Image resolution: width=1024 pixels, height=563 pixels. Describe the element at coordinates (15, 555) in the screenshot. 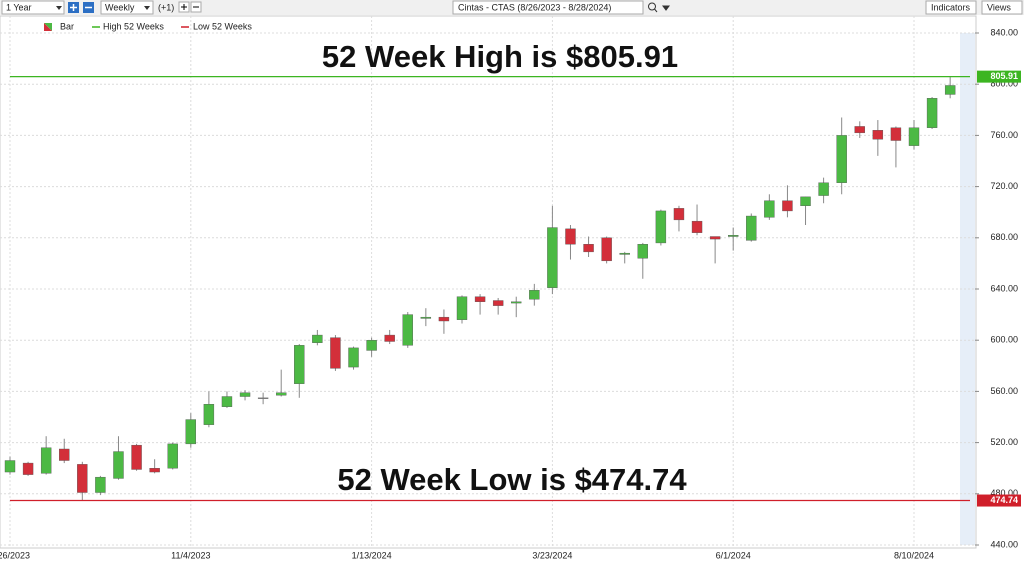

I see `x-tick-label: 8/26/2023` at that location.